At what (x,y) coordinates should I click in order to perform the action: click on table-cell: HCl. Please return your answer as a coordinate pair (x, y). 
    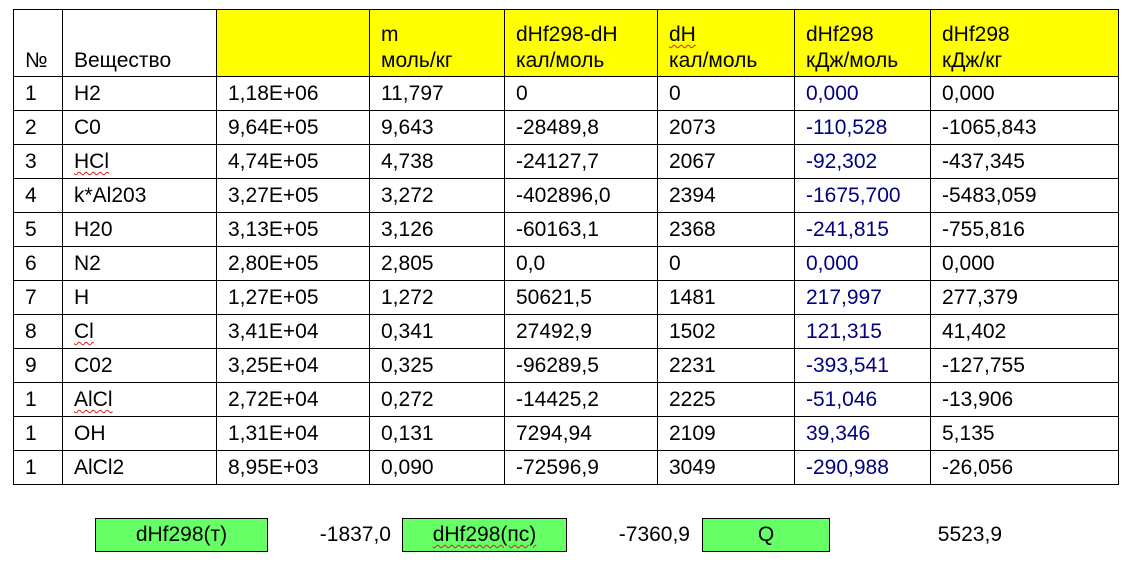
    Looking at the image, I should click on (139, 161).